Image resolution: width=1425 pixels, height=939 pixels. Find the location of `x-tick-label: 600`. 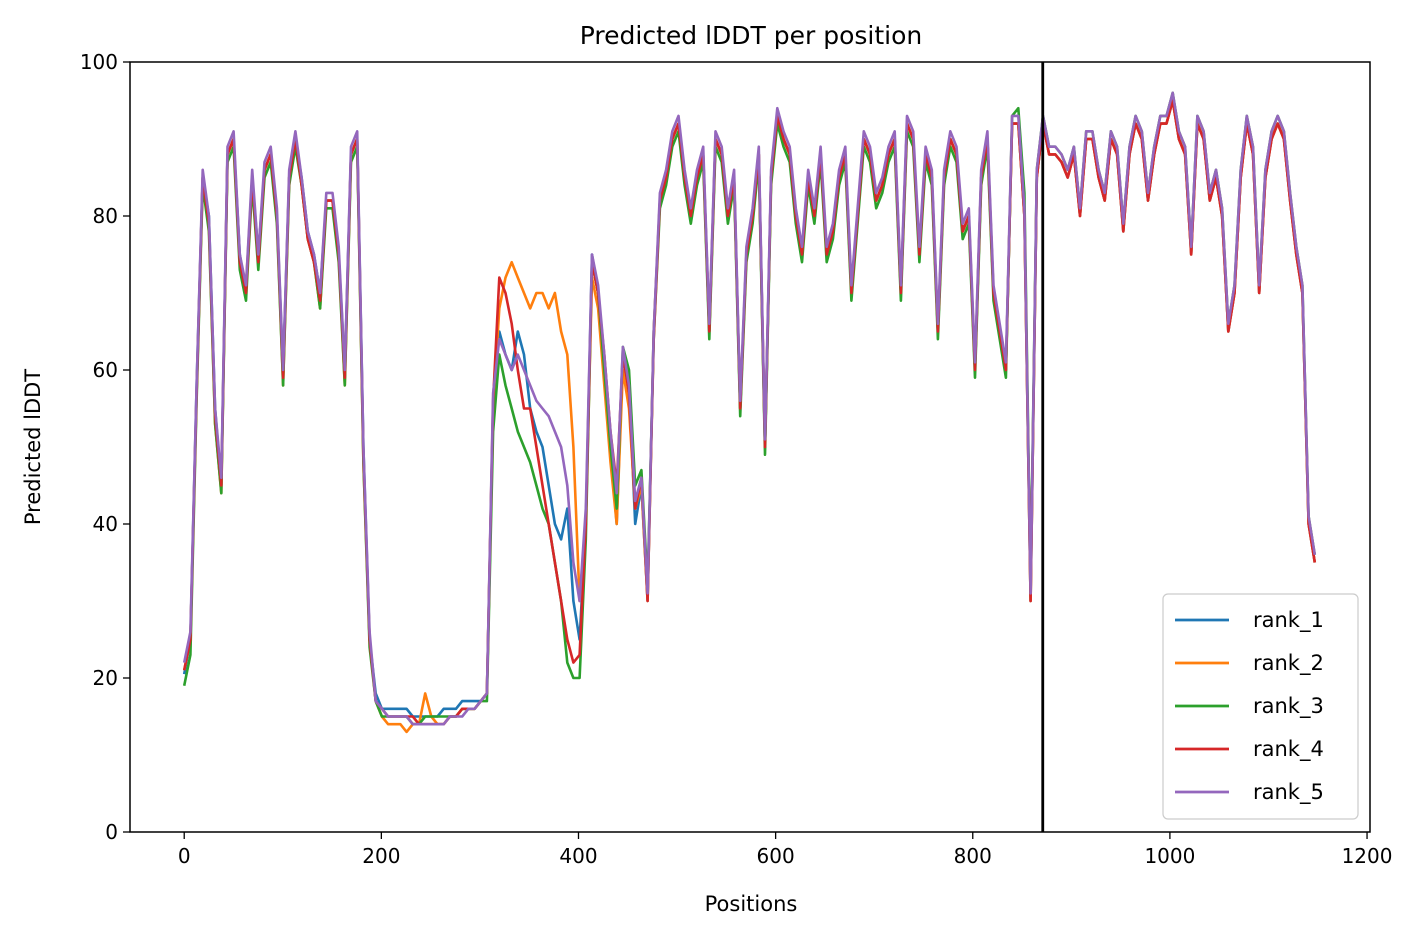

x-tick-label: 600 is located at coordinates (776, 856).